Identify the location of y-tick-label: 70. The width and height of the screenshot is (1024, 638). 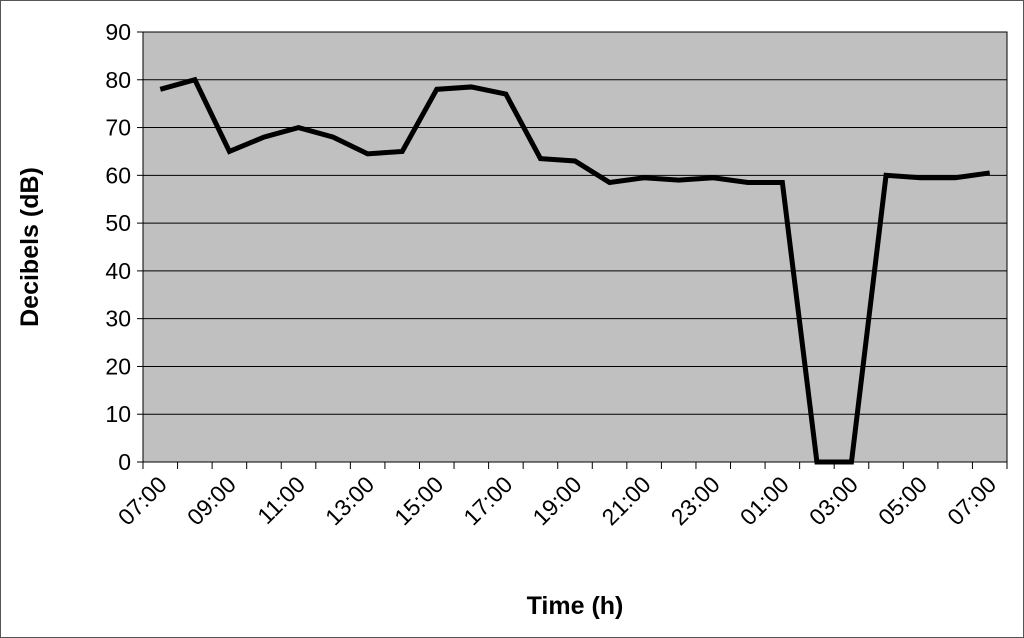
(118, 128).